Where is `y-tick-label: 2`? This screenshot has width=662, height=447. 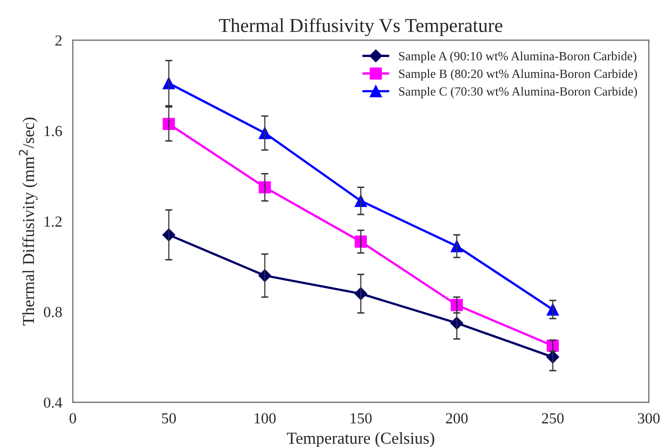 y-tick-label: 2 is located at coordinates (58, 40).